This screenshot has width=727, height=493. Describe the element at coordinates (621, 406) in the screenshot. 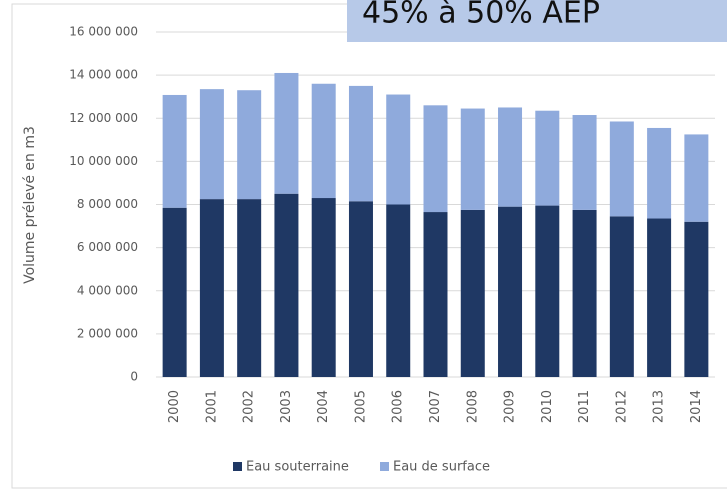

I see `x-tick-label: 2012` at that location.